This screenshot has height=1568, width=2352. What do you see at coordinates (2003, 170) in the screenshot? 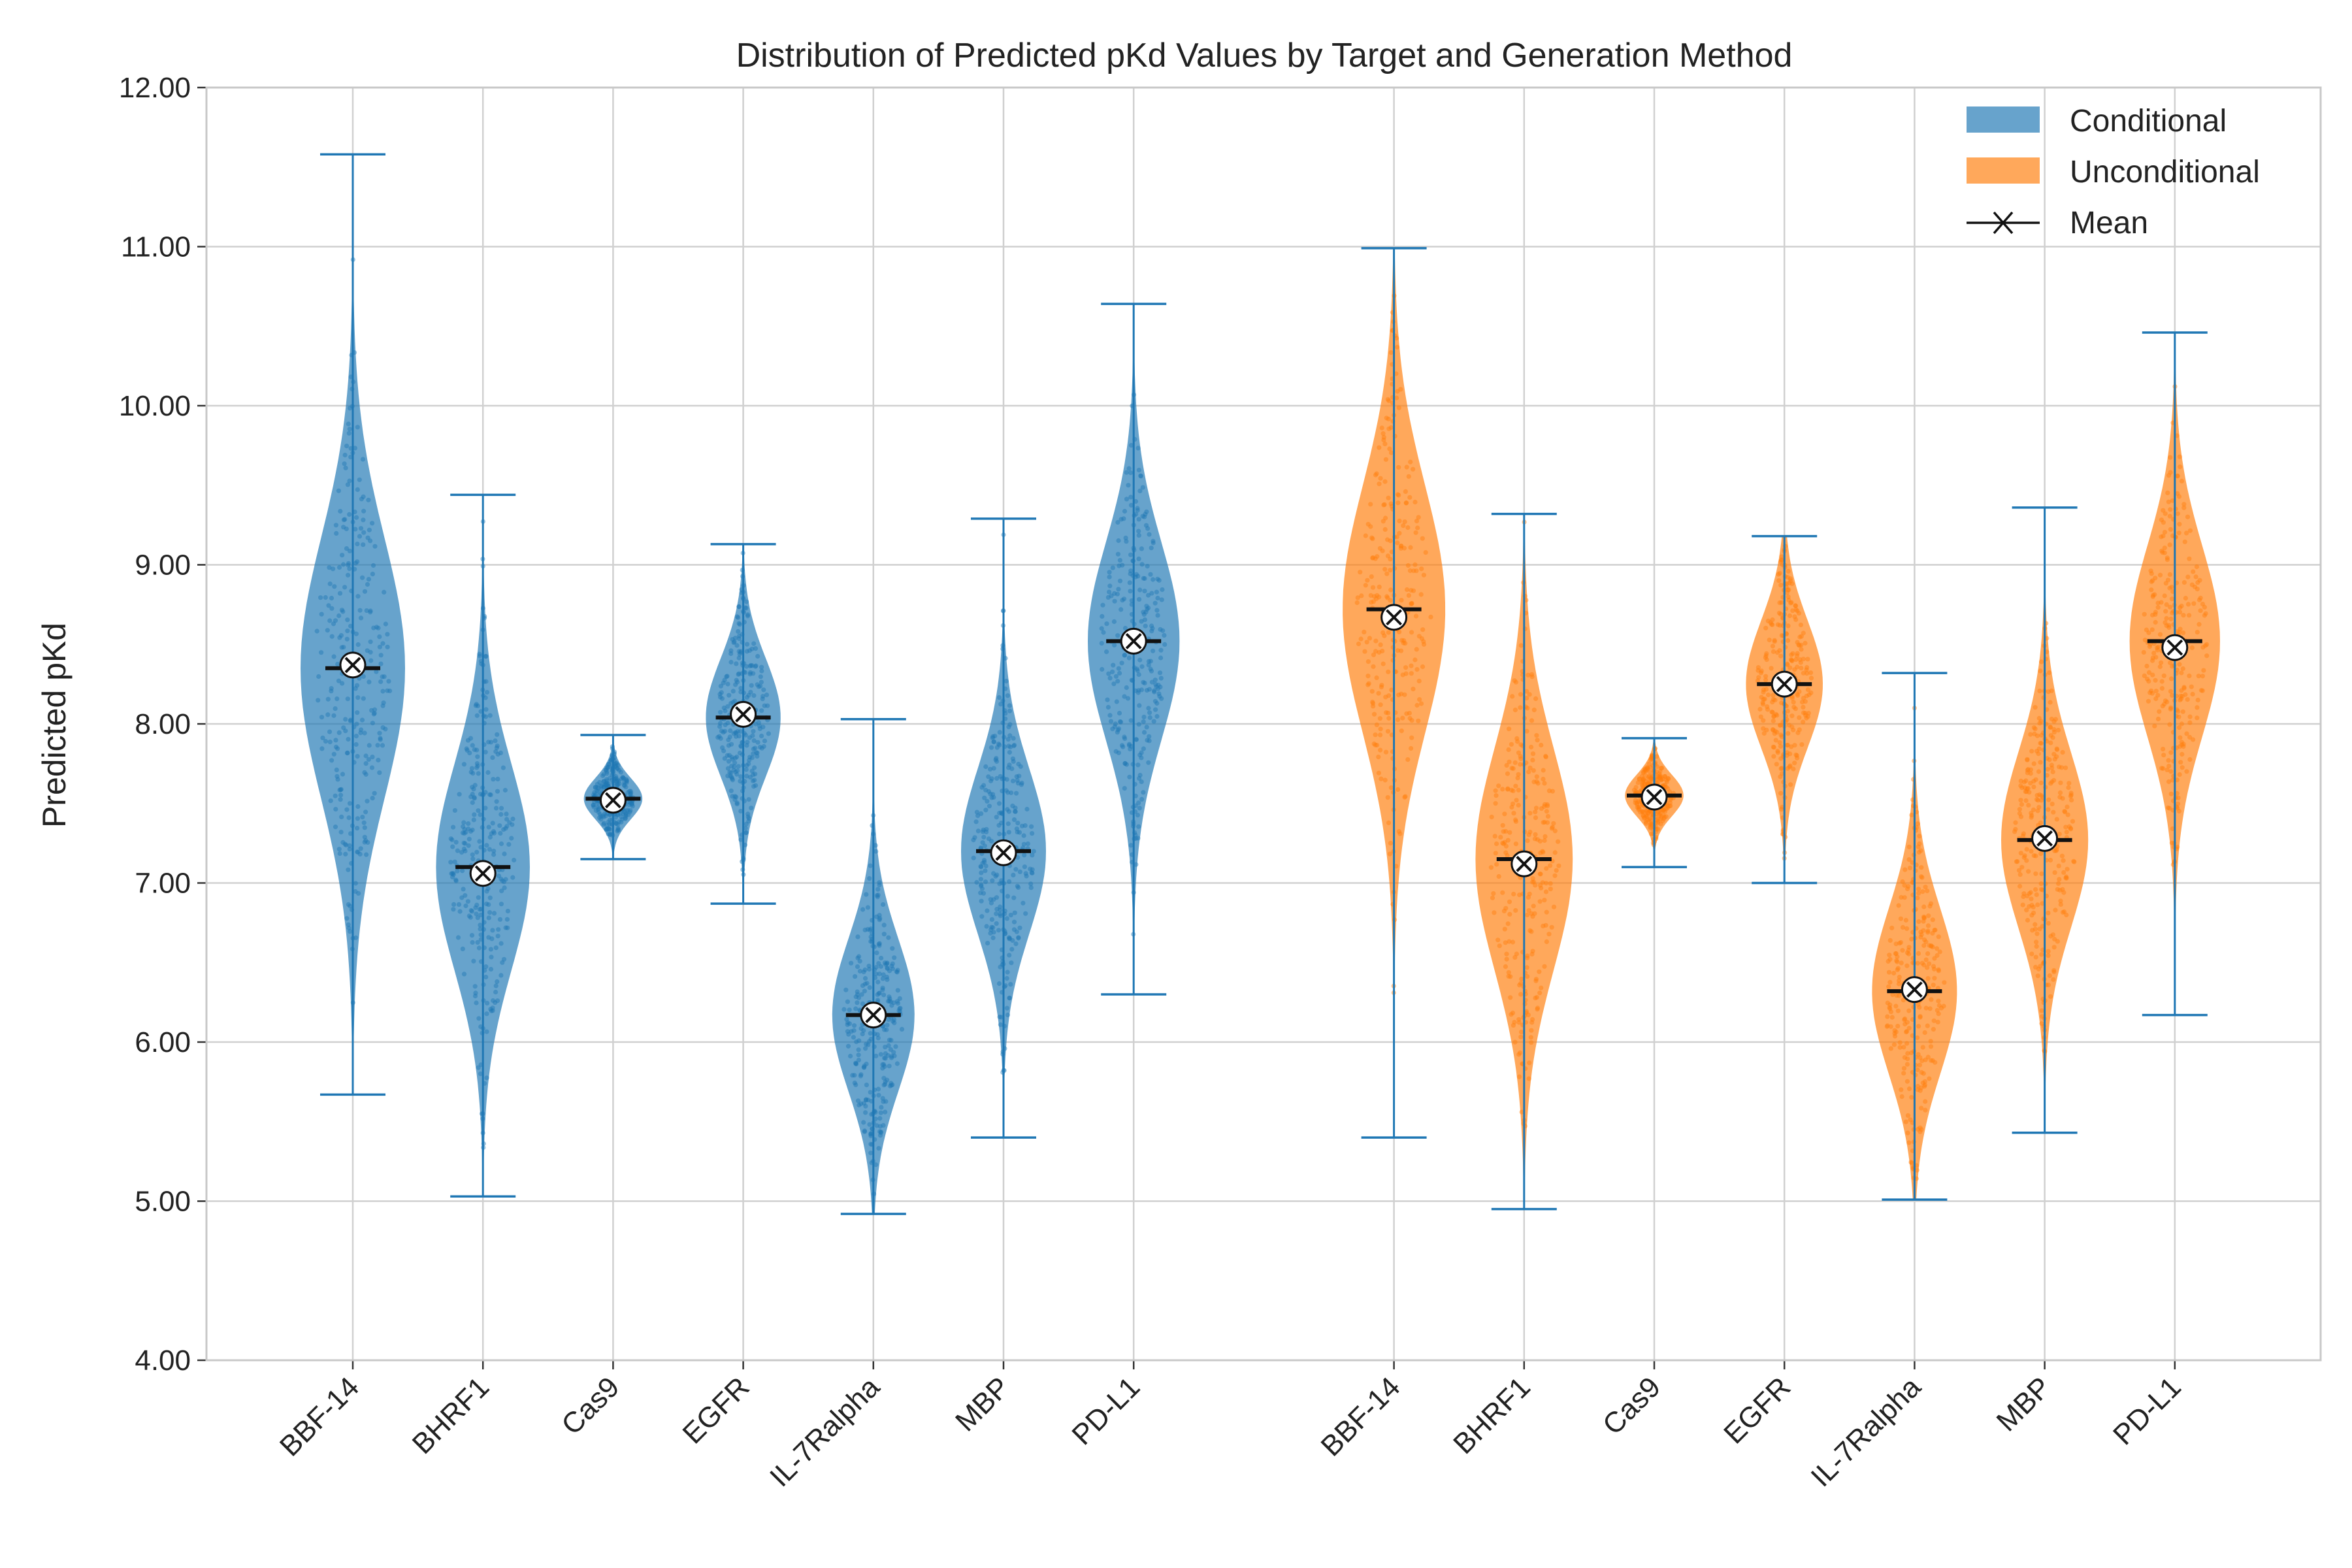
I see `legend-swatch` at bounding box center [2003, 170].